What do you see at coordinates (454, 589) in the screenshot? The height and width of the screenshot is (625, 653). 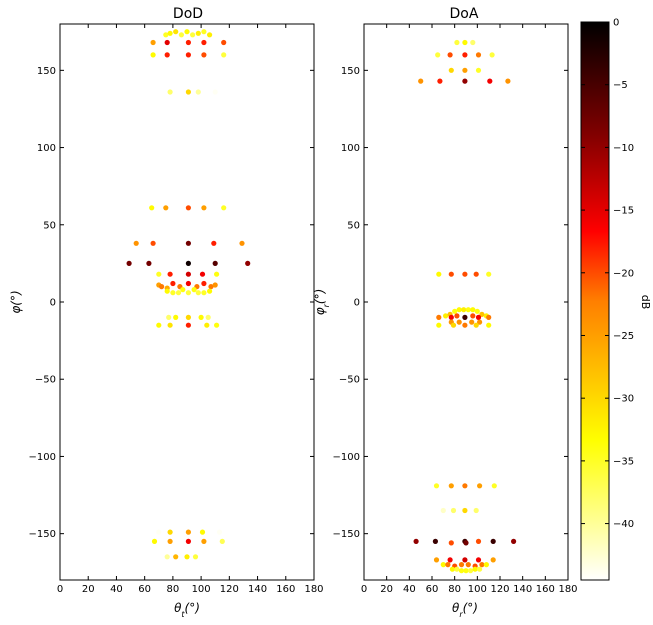 I see `doa-x-tick-label-4: 80` at bounding box center [454, 589].